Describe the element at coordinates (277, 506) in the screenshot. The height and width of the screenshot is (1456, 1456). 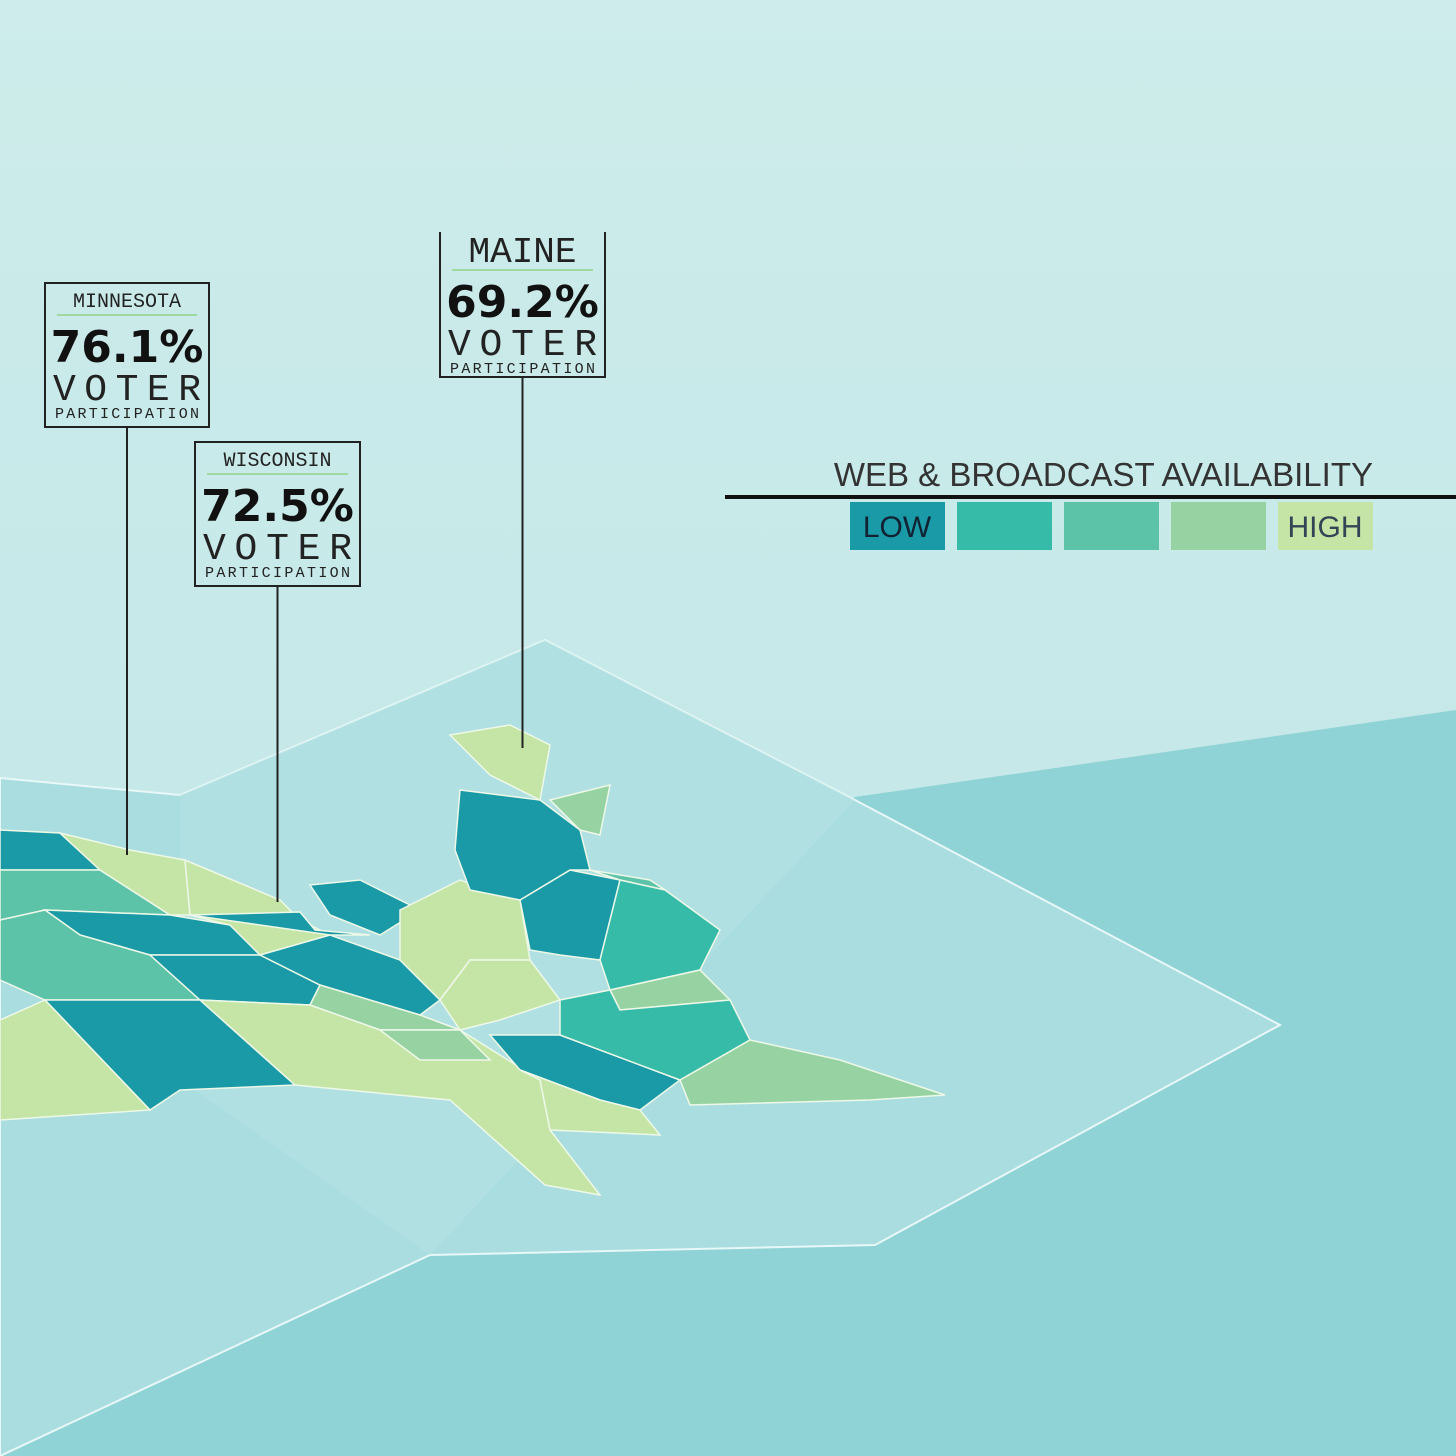
I see `callout-value: 72.5%` at that location.